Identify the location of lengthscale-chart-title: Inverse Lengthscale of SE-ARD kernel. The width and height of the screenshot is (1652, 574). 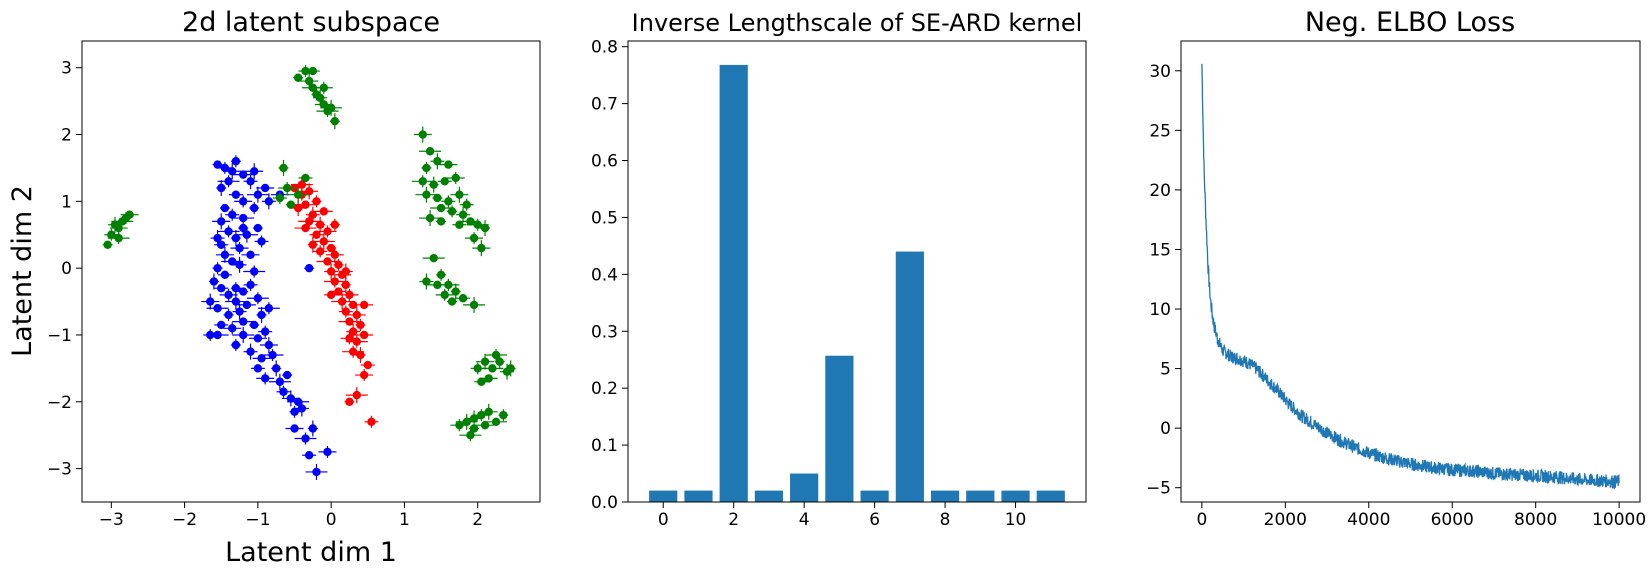
(857, 23).